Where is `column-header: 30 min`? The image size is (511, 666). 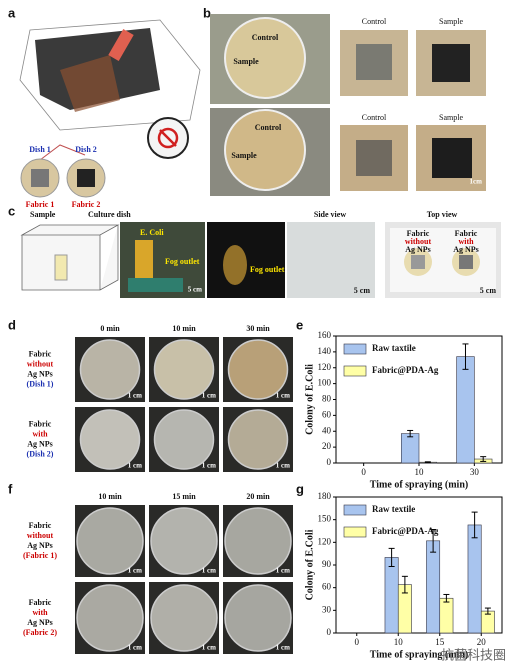 column-header: 30 min is located at coordinates (258, 328).